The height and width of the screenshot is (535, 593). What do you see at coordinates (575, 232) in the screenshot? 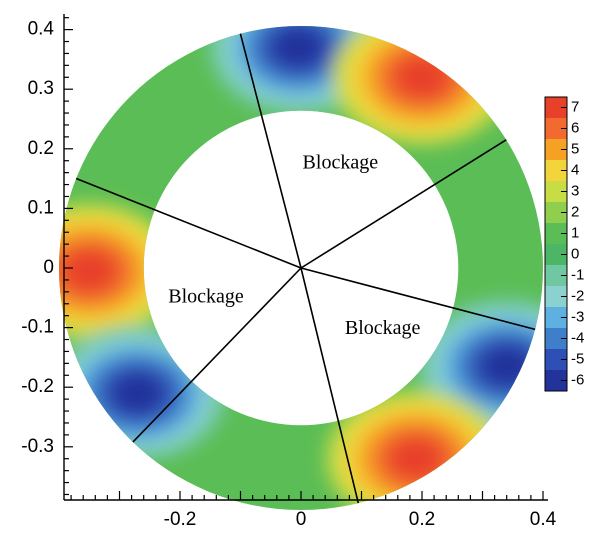
I see `legend-label: 1` at bounding box center [575, 232].